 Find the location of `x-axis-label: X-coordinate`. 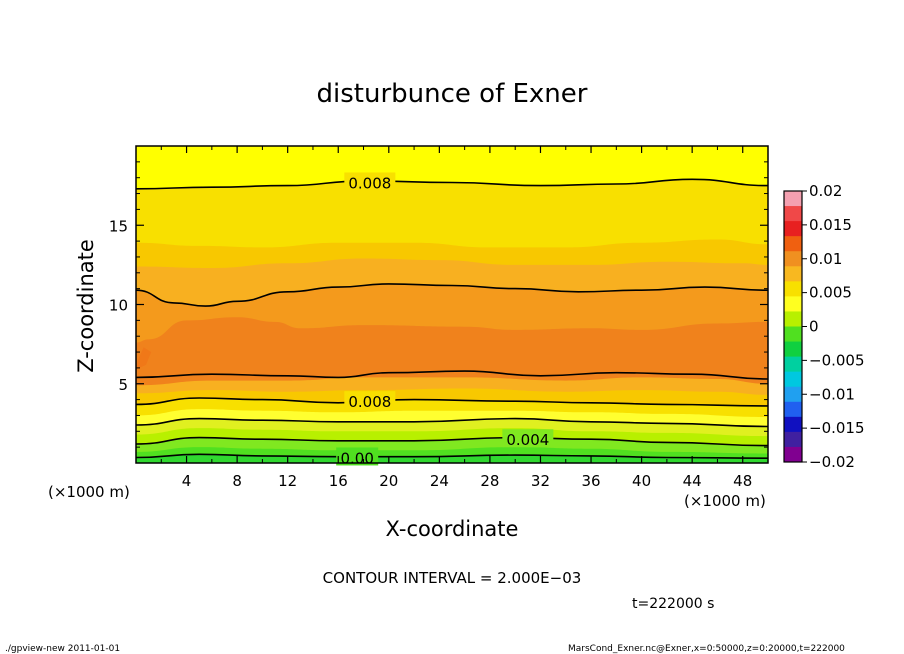

x-axis-label: X-coordinate is located at coordinates (452, 529).